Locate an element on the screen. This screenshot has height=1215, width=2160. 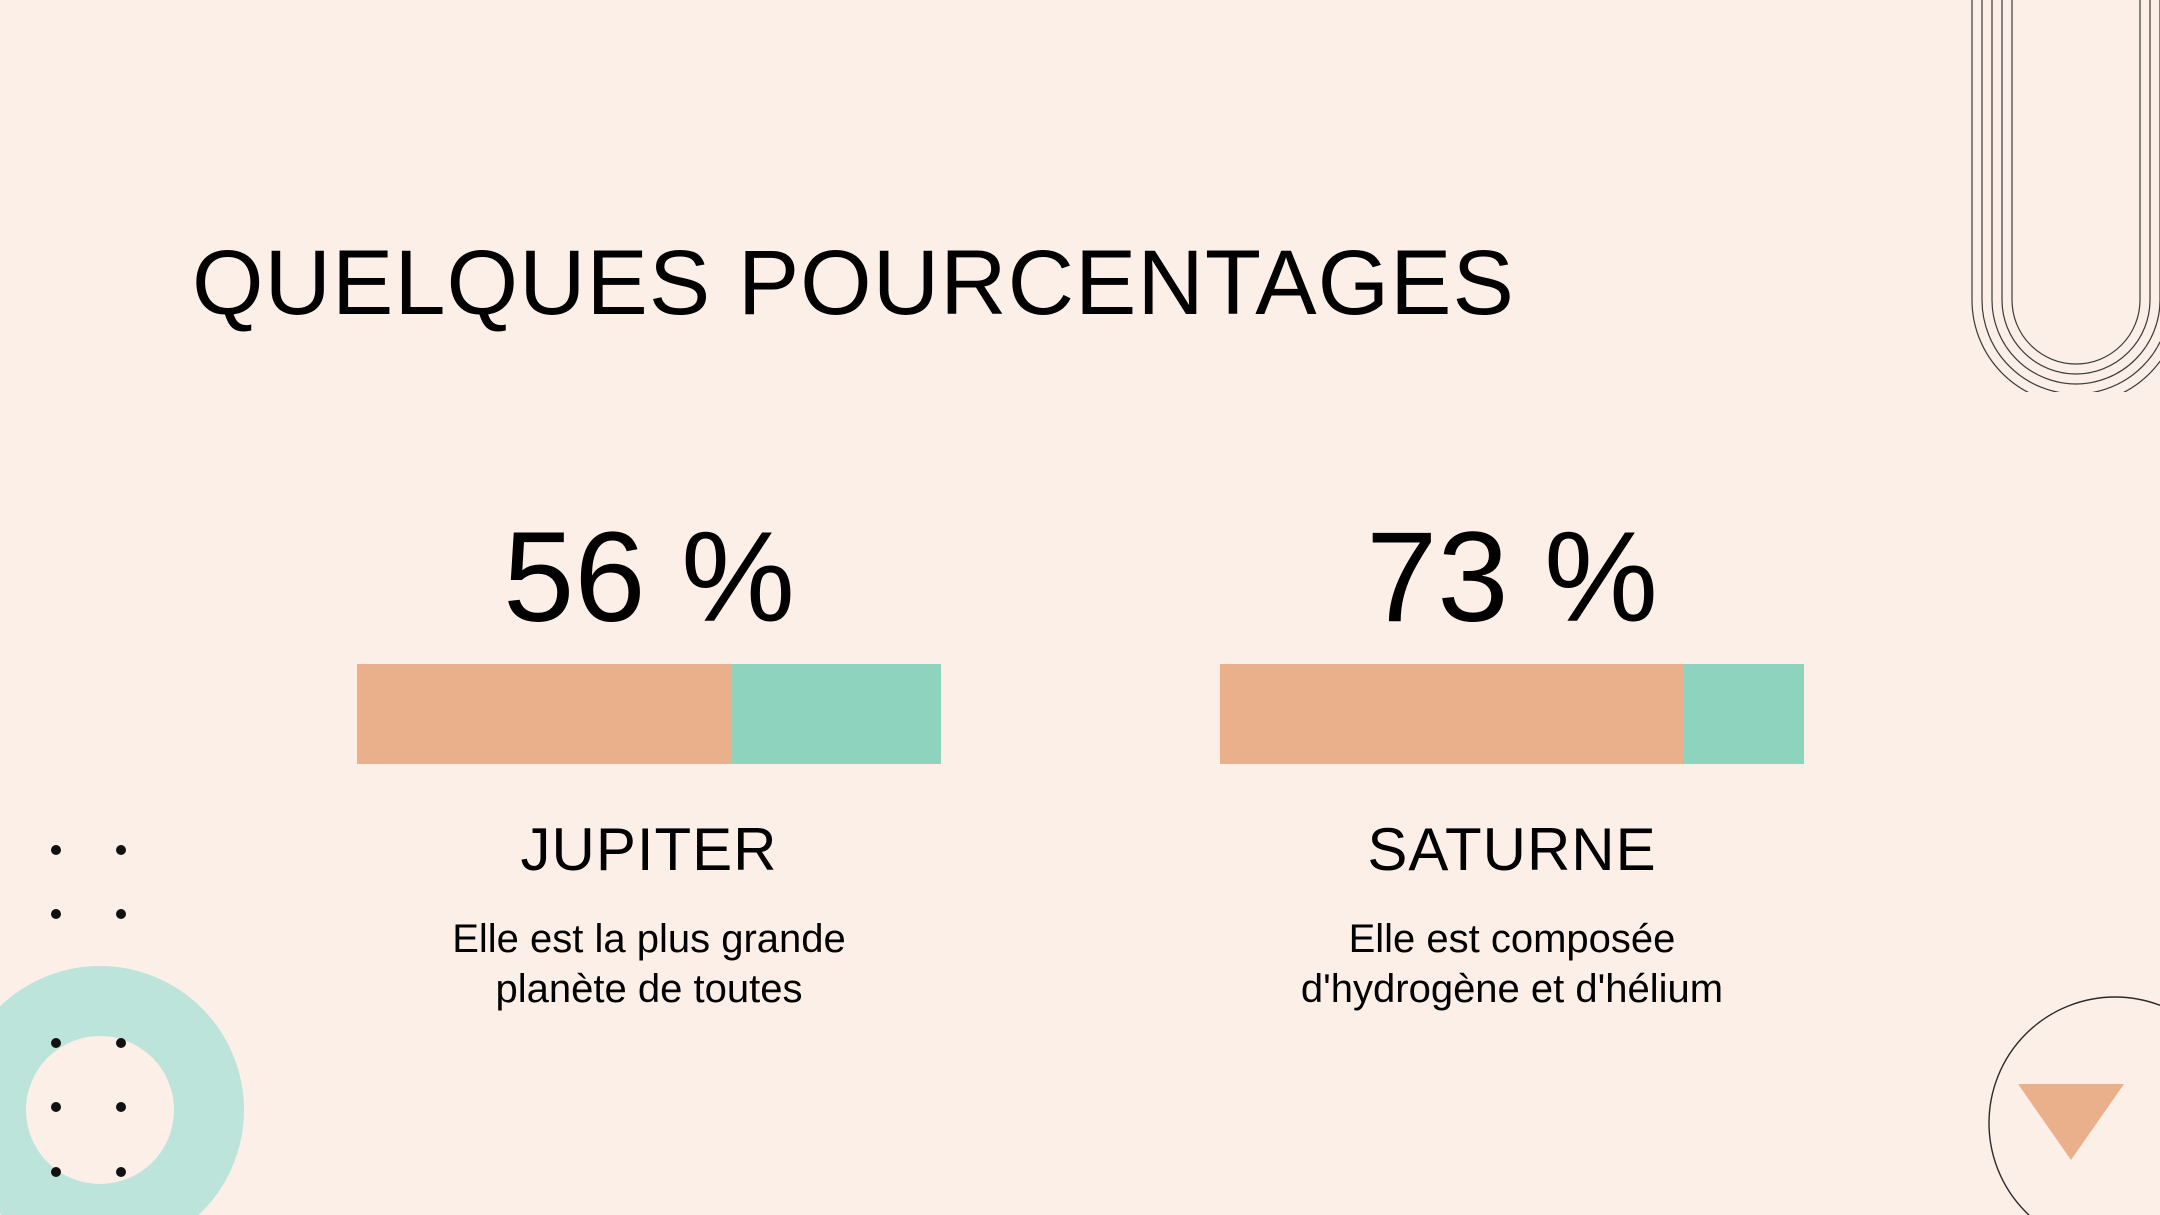
dot-grid-decoration is located at coordinates (88, 1011).